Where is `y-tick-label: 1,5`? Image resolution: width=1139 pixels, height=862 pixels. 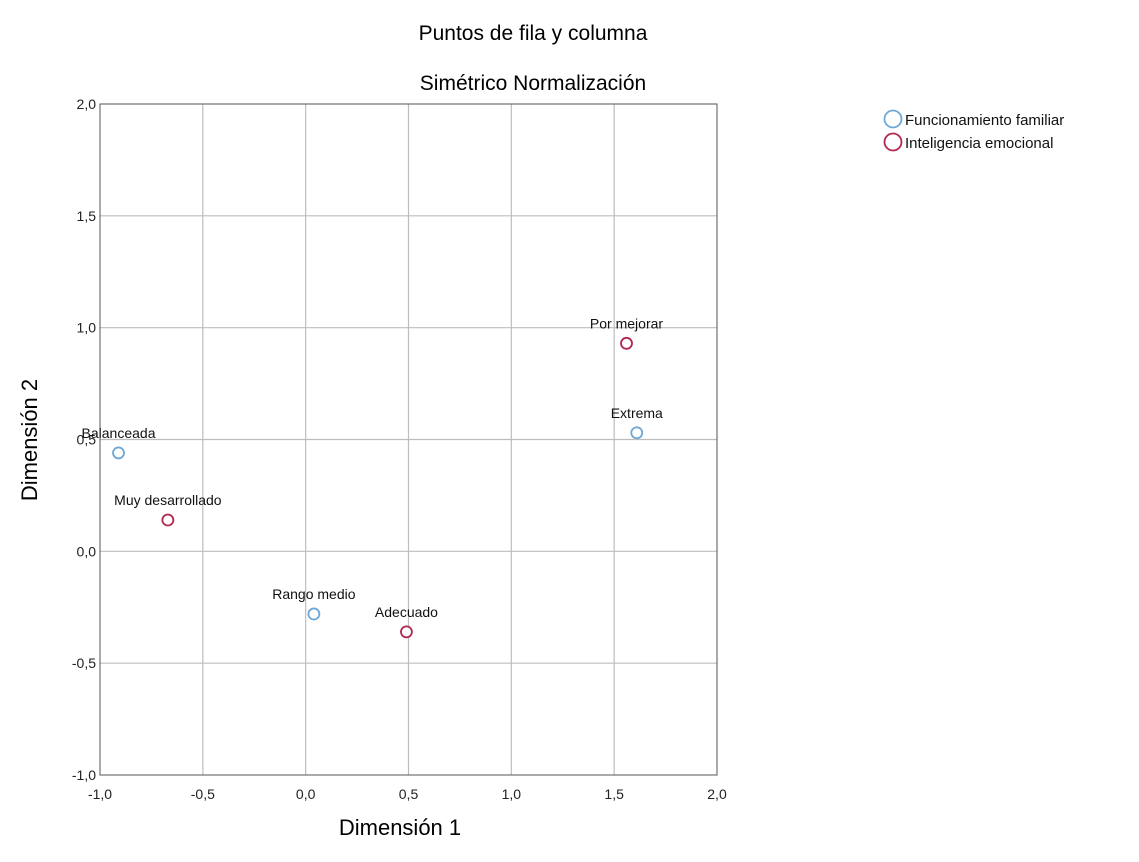
y-tick-label: 1,5 is located at coordinates (87, 216).